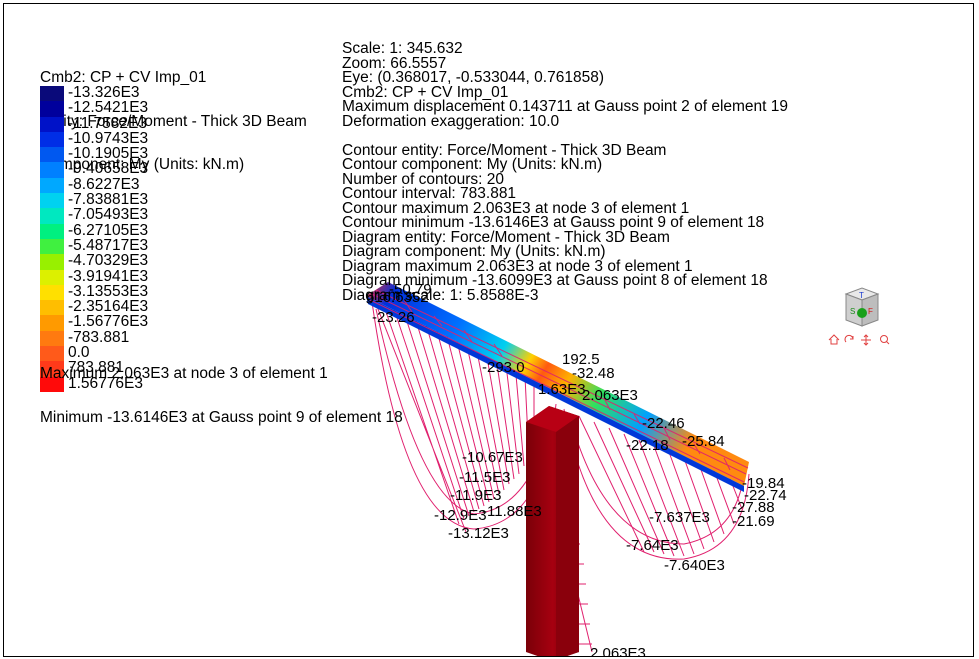  Describe the element at coordinates (753, 507) in the screenshot. I see `viewport-label: -27.88` at that location.